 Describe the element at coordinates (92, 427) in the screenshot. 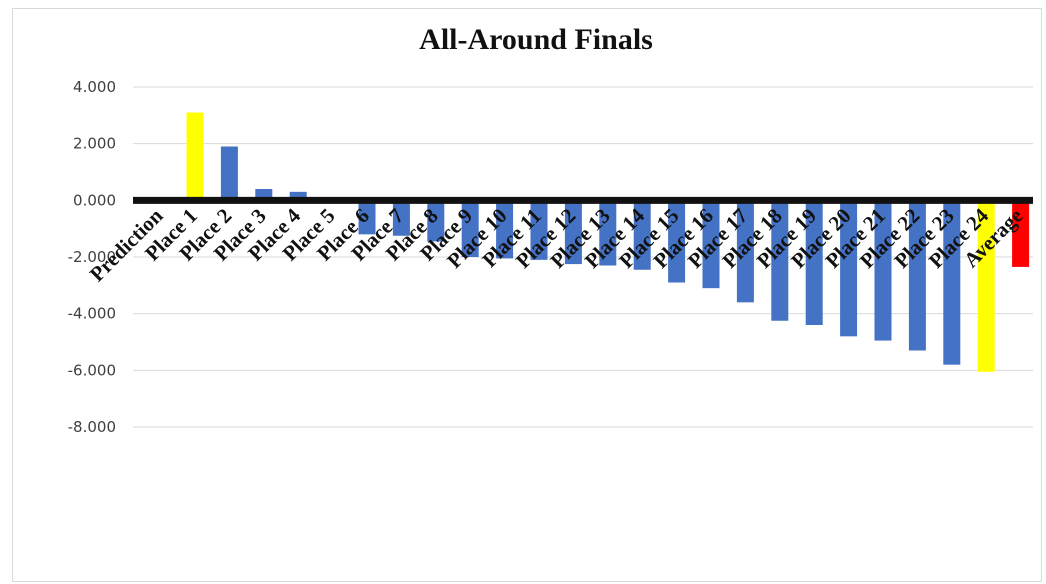

I see `y-tick-label: -8.000` at that location.